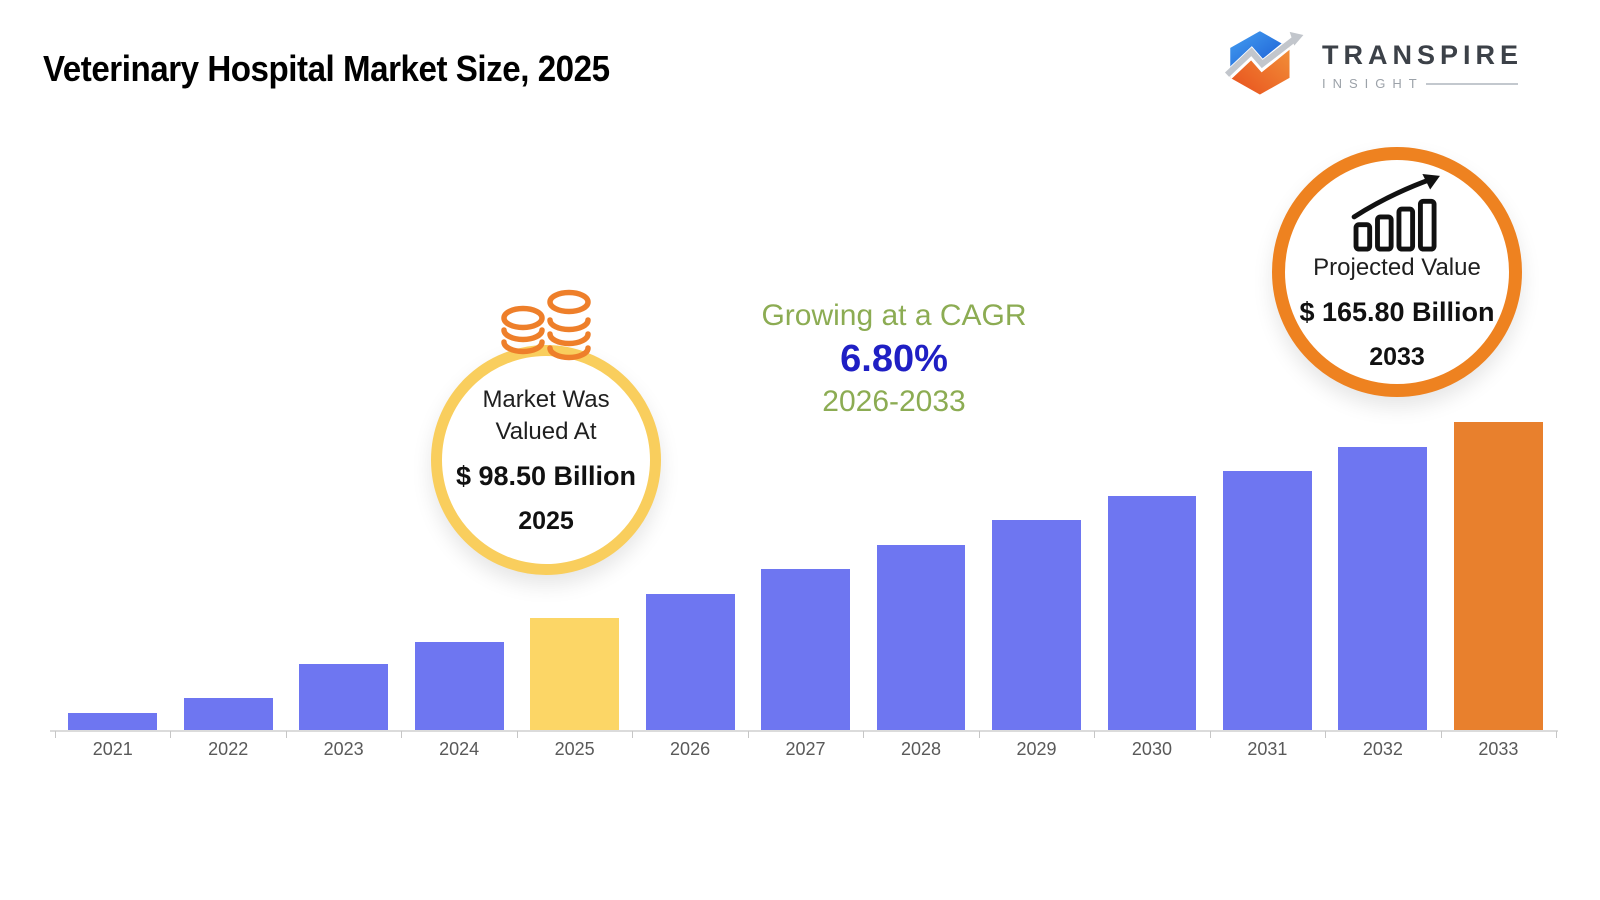 The height and width of the screenshot is (900, 1600). What do you see at coordinates (326, 68) in the screenshot?
I see `page-title: Veterinary Hospital Market Size, 2025` at bounding box center [326, 68].